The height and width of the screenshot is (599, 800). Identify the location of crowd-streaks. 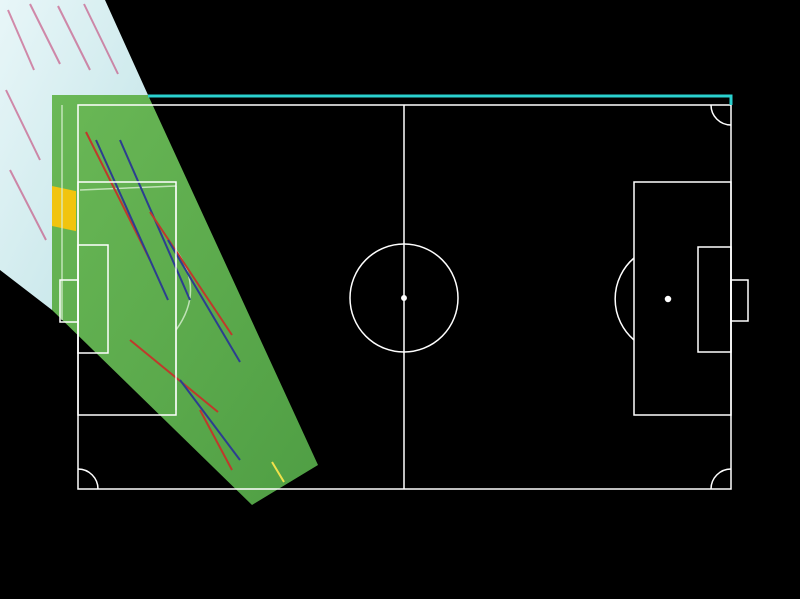
(62, 122).